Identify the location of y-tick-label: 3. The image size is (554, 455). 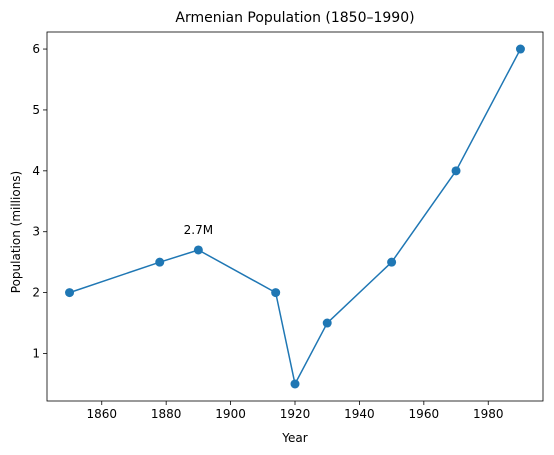
(36, 232).